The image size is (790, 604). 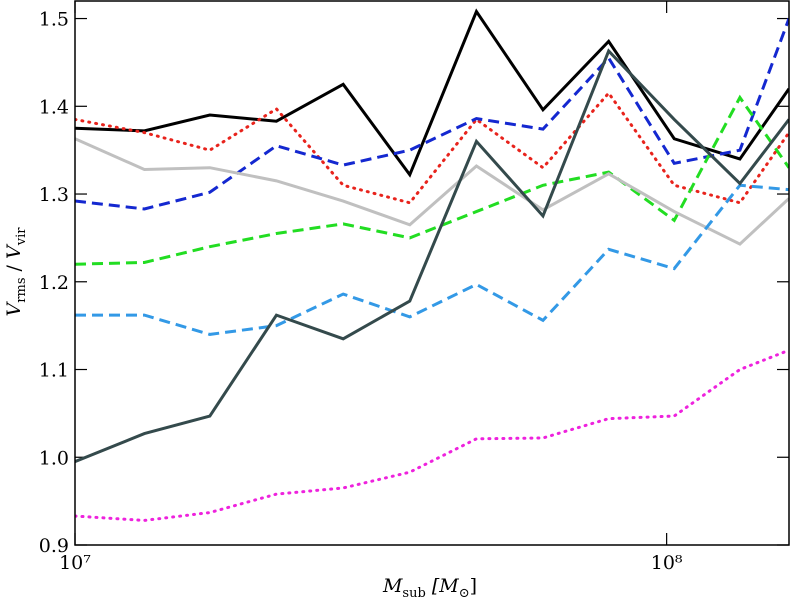 I want to click on x-label-part: [M, so click(x=442, y=586).